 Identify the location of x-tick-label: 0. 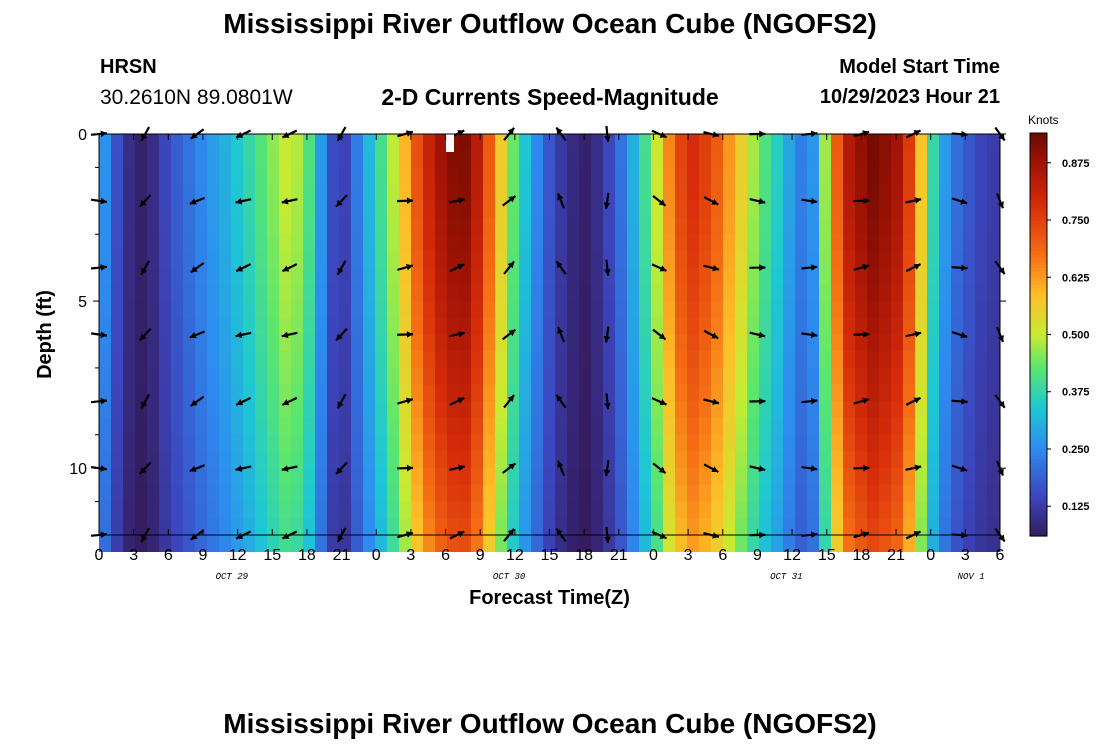
(376, 555).